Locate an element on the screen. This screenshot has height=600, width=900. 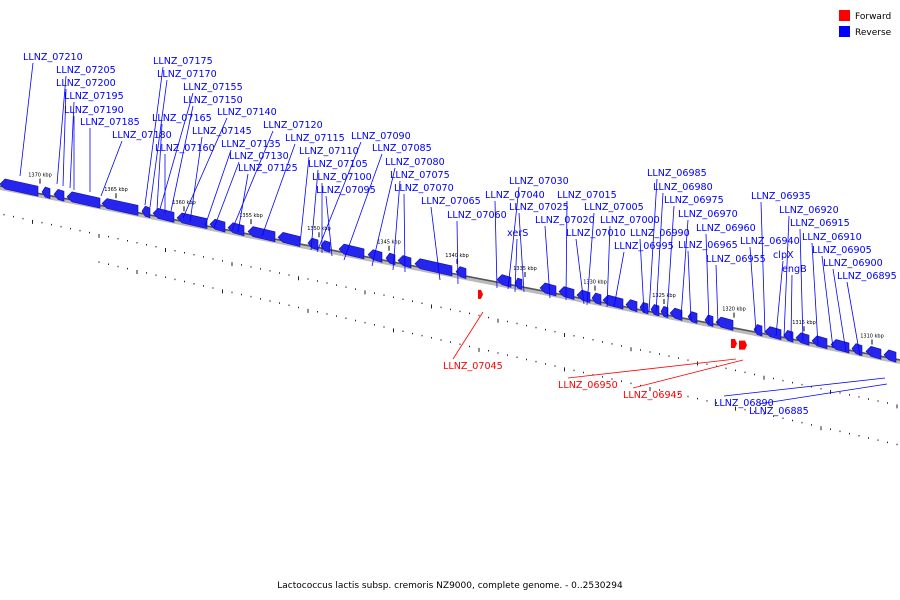
gene-label: LLNZ_06890 is located at coordinates (744, 403).